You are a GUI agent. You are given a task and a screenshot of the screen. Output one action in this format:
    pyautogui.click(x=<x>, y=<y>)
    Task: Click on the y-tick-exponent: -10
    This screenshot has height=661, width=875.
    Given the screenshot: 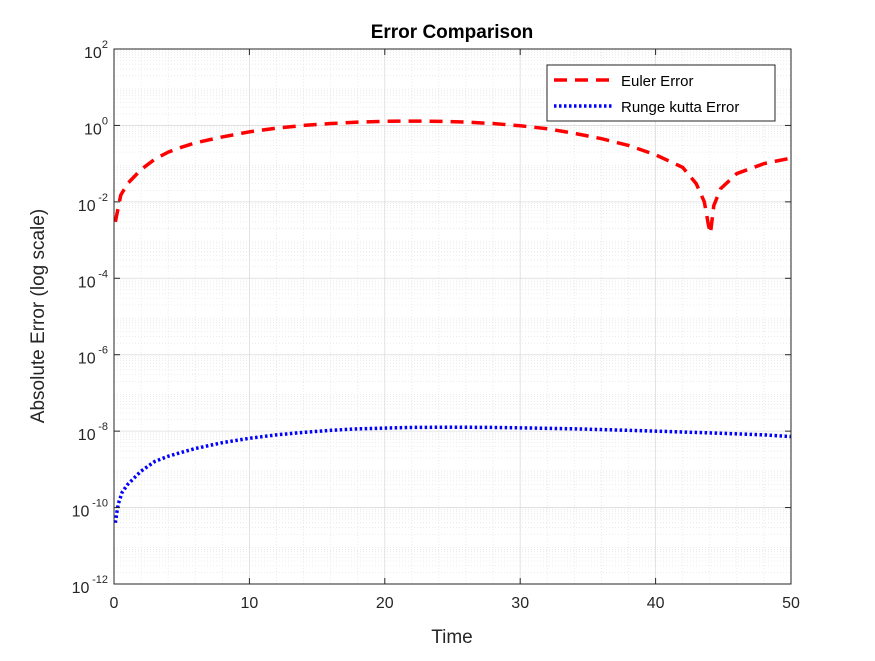 What is the action you would take?
    pyautogui.click(x=100, y=504)
    